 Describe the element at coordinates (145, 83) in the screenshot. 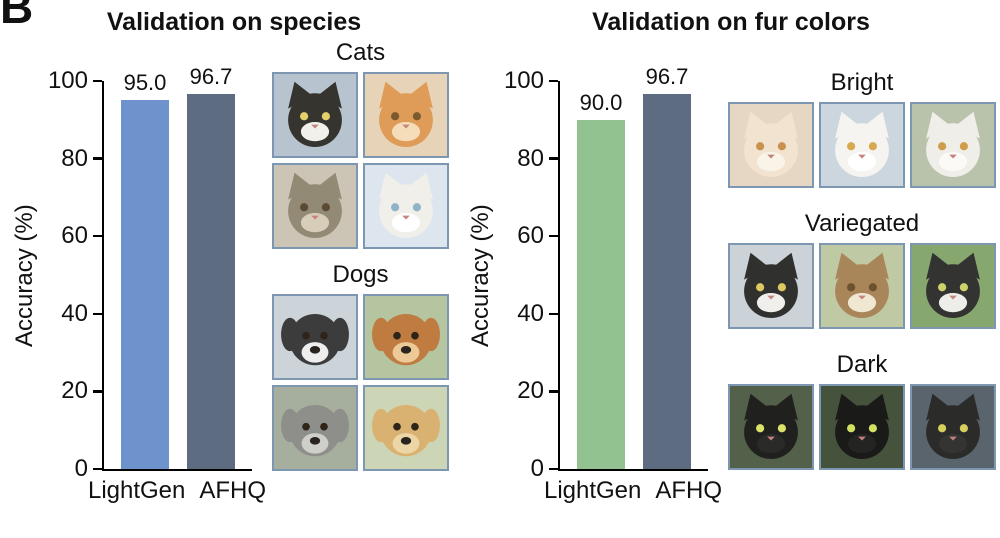

I see `bar-value-label-lightgen: 95.0` at that location.